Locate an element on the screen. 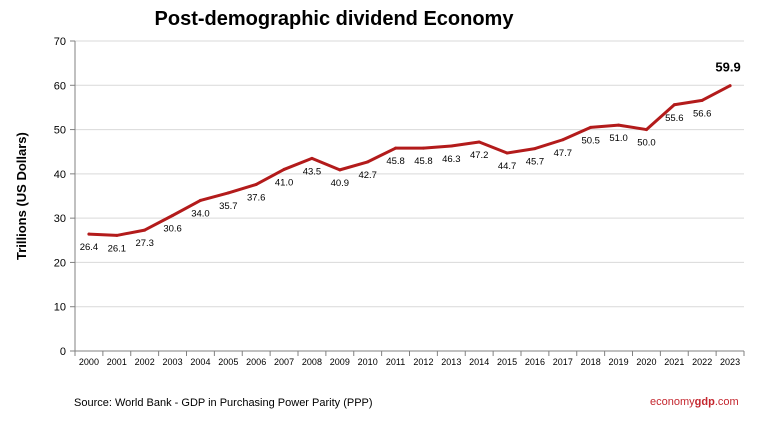 The image size is (768, 422). data-label: 26.1 is located at coordinates (117, 248).